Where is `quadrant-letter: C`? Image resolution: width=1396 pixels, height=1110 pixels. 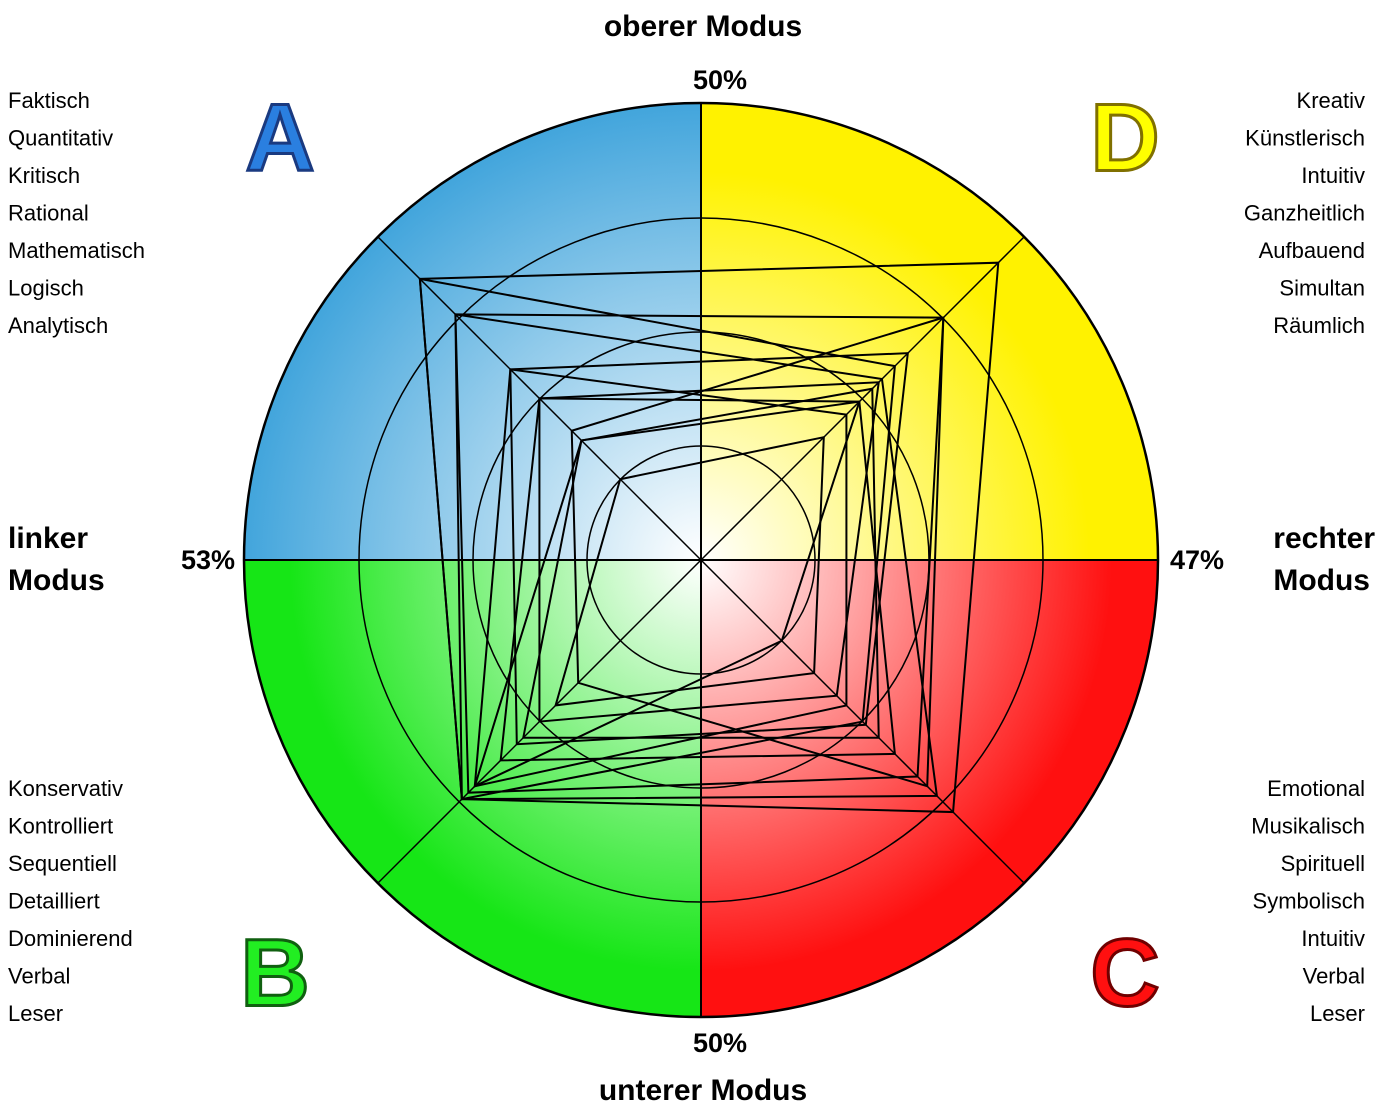
quadrant-letter: C is located at coordinates (1124, 972).